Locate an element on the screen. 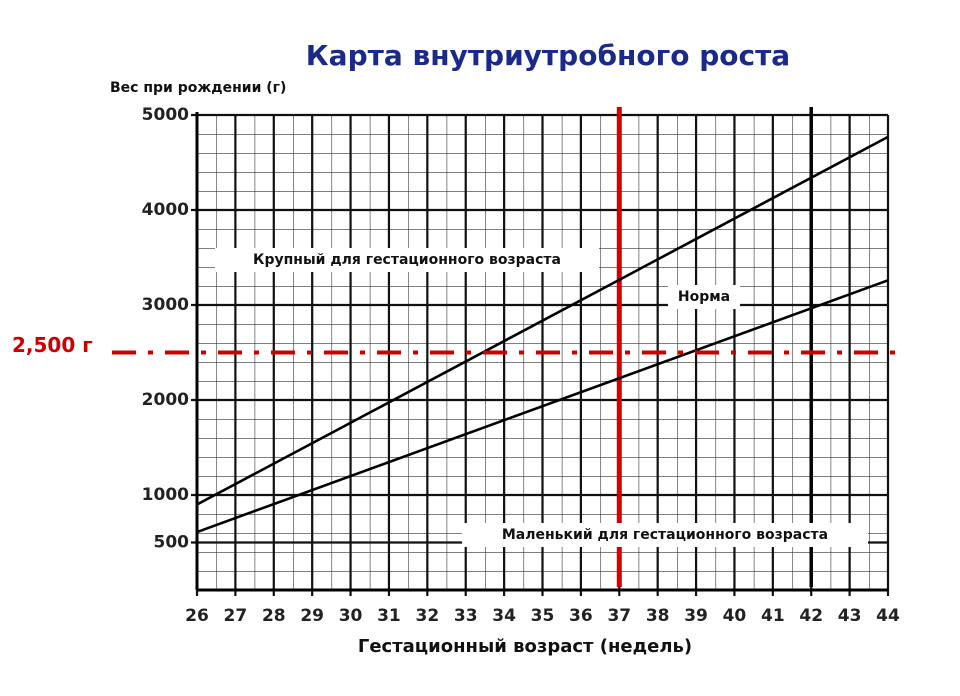 The image size is (960, 696). x-tick-label: 42 is located at coordinates (811, 616).